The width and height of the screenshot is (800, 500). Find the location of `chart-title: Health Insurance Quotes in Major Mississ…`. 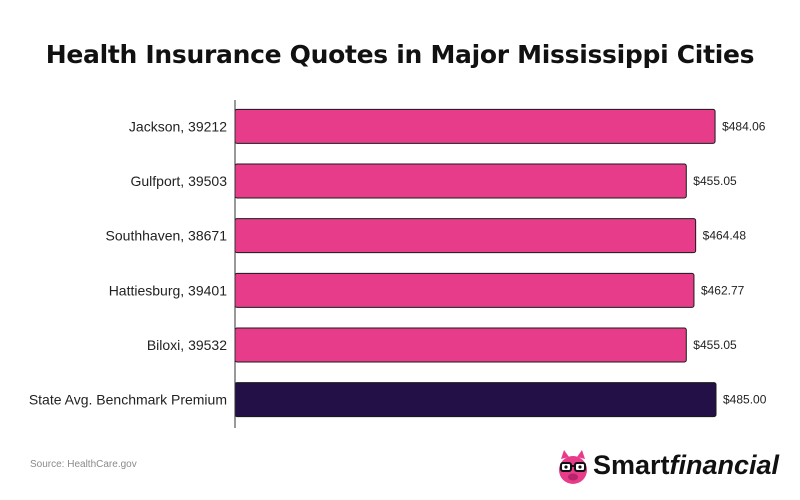

chart-title: Health Insurance Quotes in Major Mississ… is located at coordinates (400, 54).